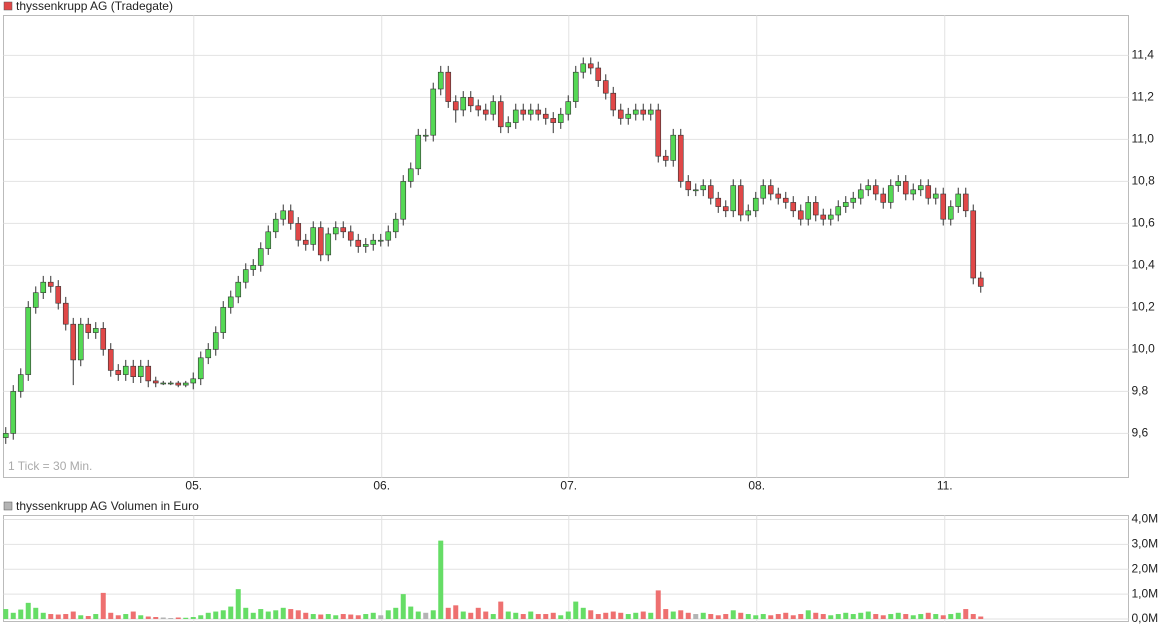  What do you see at coordinates (107, 506) in the screenshot?
I see `legend-label: thyssenkrupp AG Volumen in Euro` at bounding box center [107, 506].